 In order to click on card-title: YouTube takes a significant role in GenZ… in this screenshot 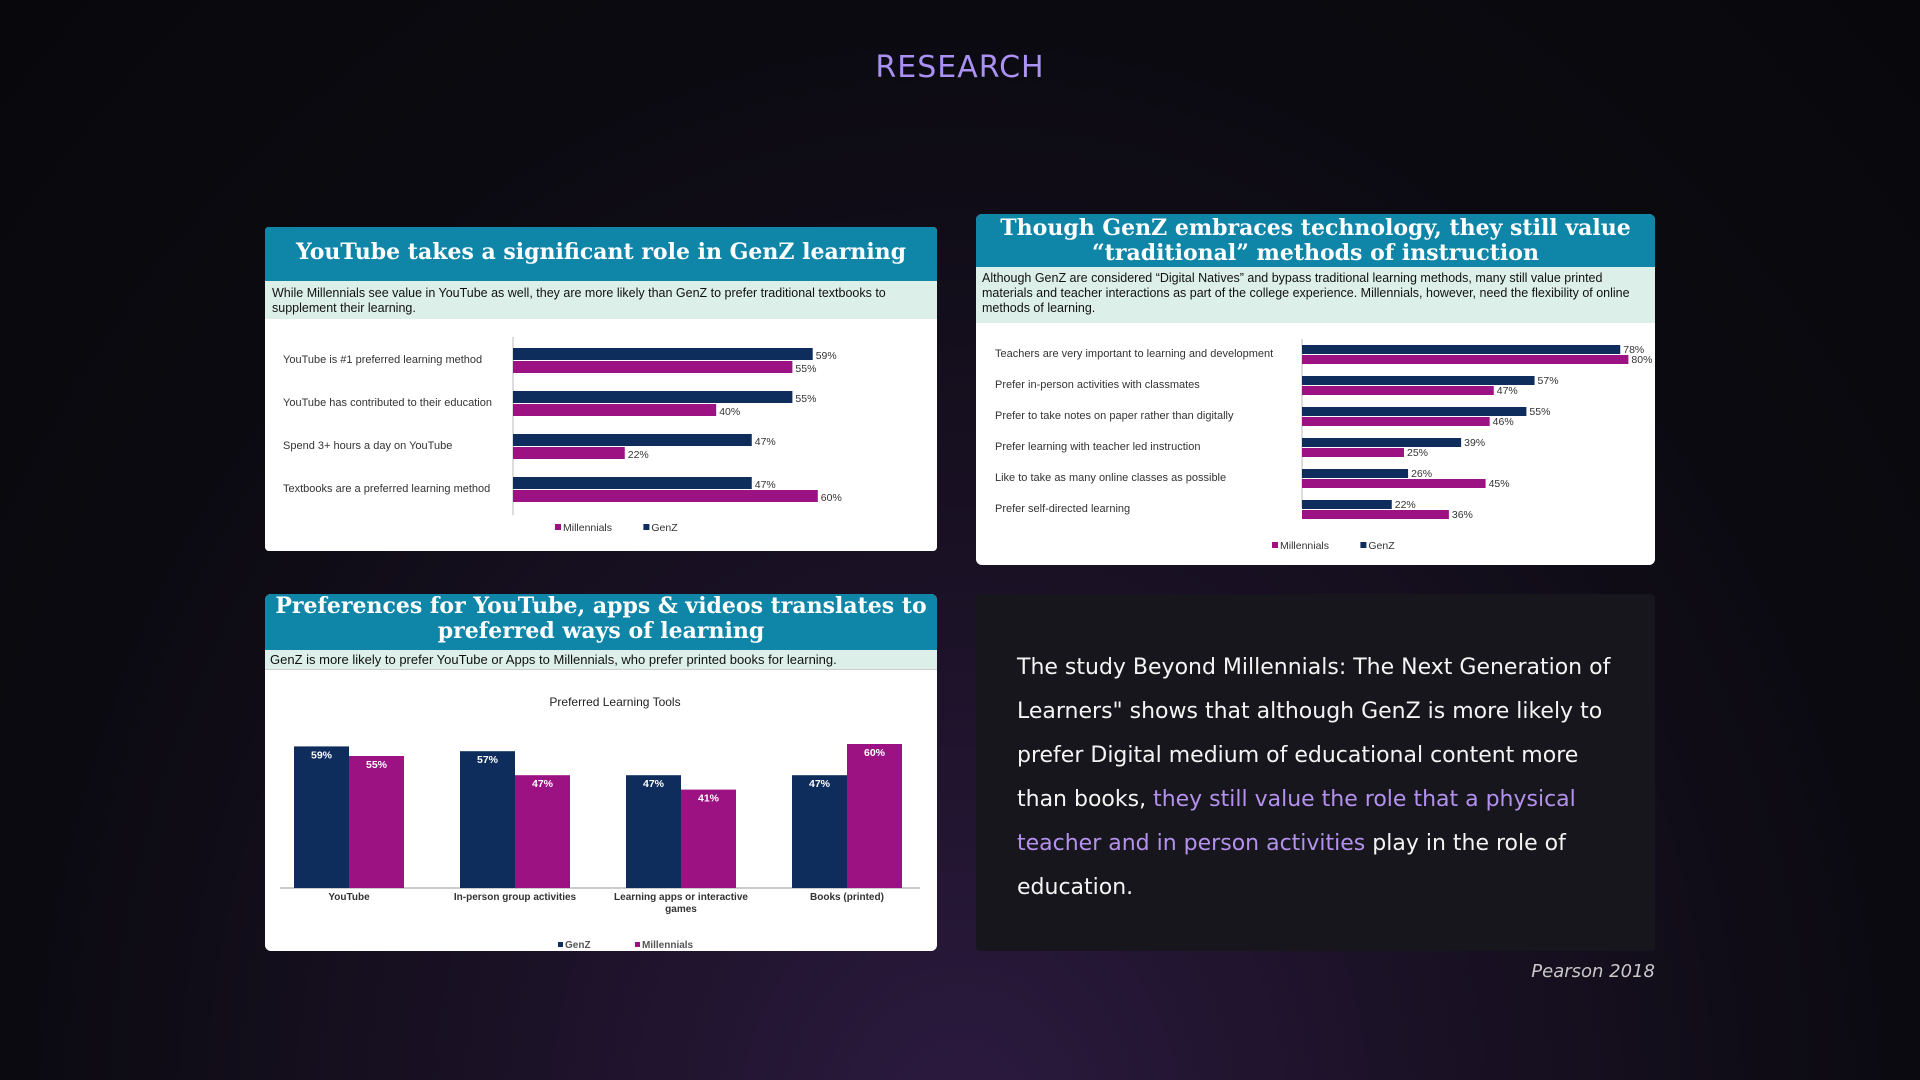, I will do `click(601, 254)`.